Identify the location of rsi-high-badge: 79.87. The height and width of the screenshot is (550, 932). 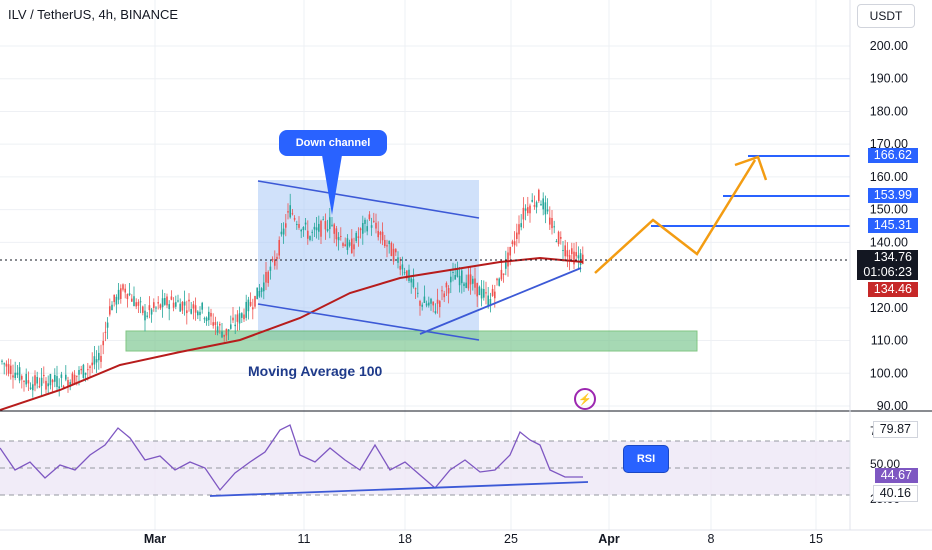
(895, 429).